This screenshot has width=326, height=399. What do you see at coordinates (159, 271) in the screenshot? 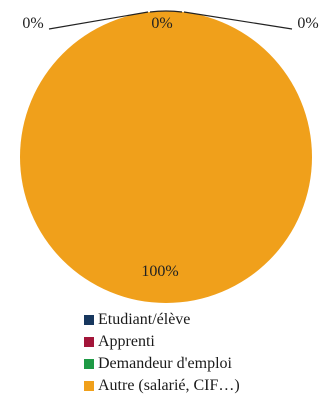
I see `data-label: 100%` at bounding box center [159, 271].